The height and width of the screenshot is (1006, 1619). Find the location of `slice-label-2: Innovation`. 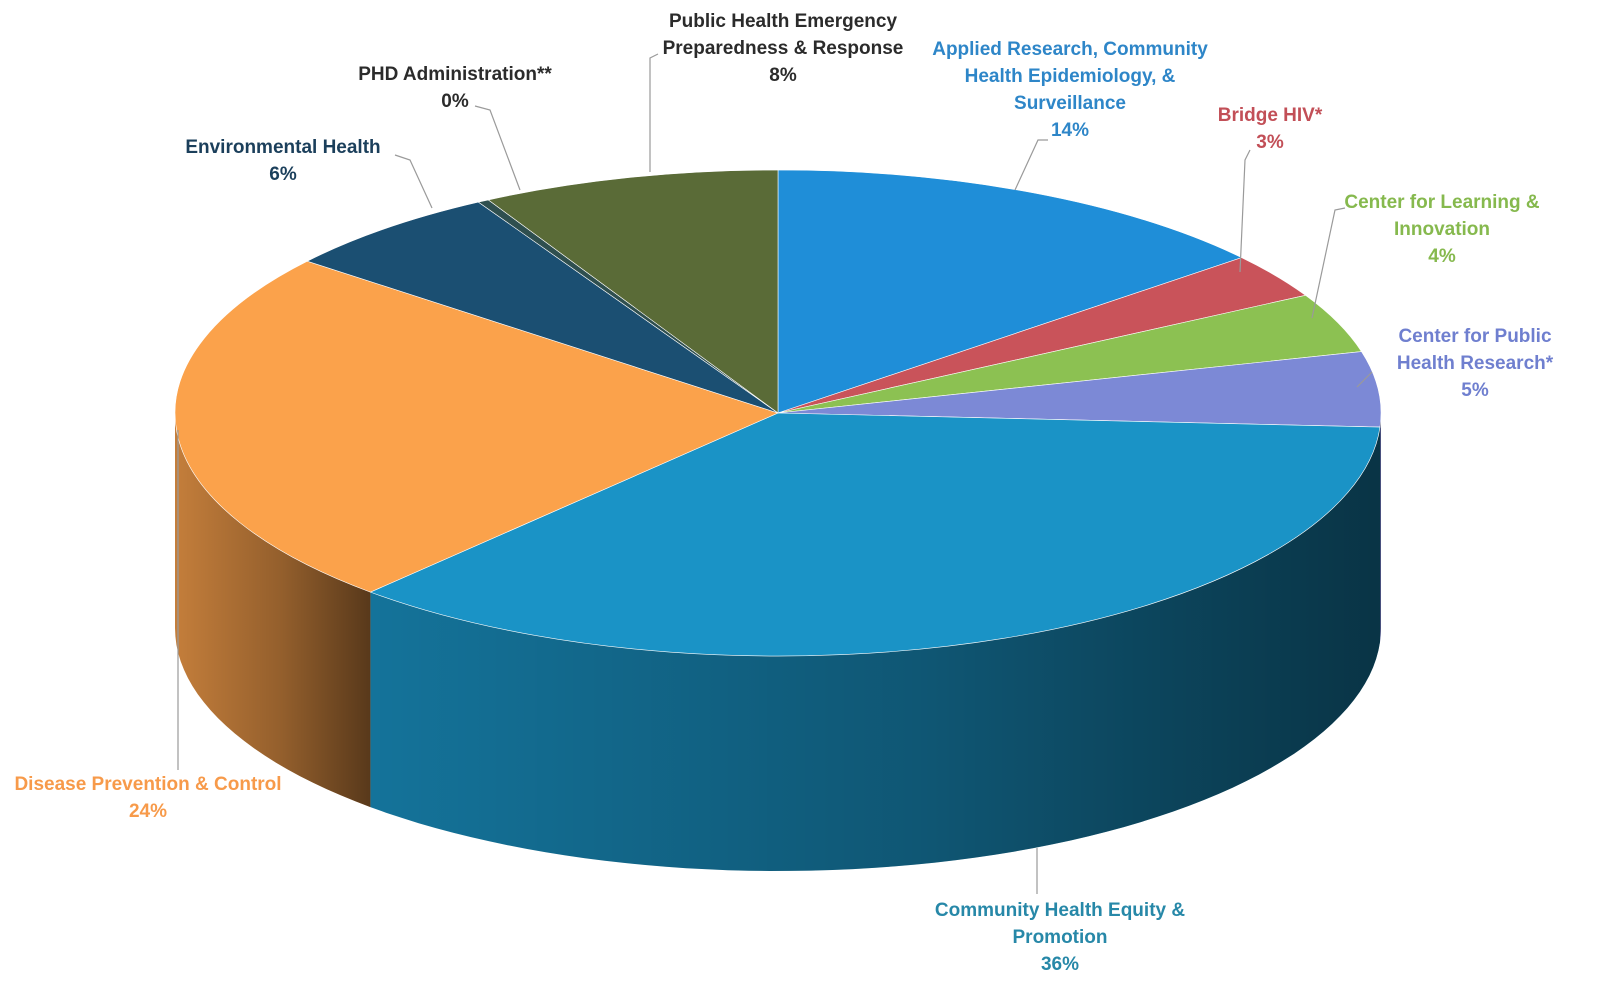

slice-label-2: Innovation is located at coordinates (1442, 229).